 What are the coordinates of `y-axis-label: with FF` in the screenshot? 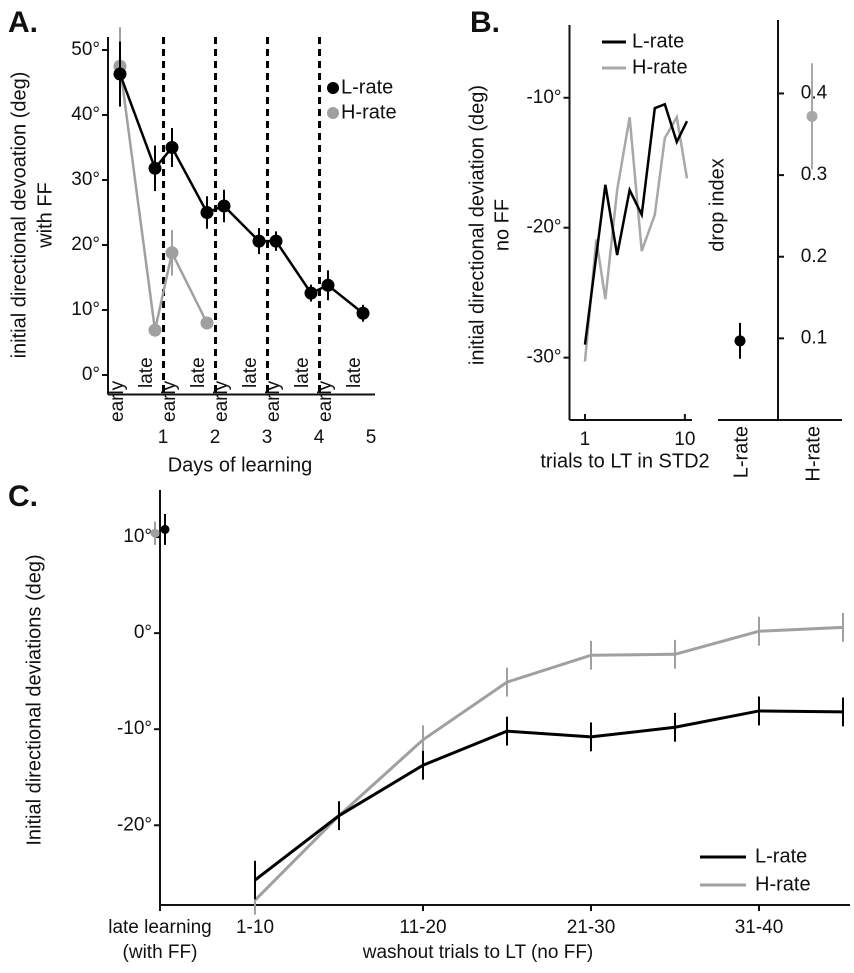 It's located at (45, 215).